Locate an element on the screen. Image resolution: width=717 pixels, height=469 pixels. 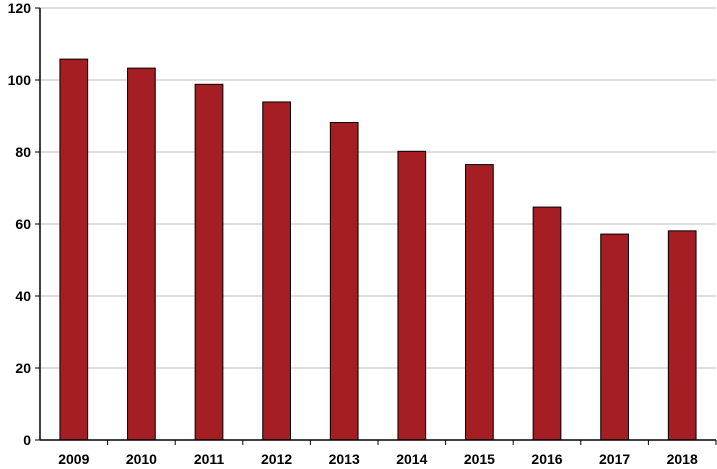
y-tick-label: 40 is located at coordinates (23, 296).